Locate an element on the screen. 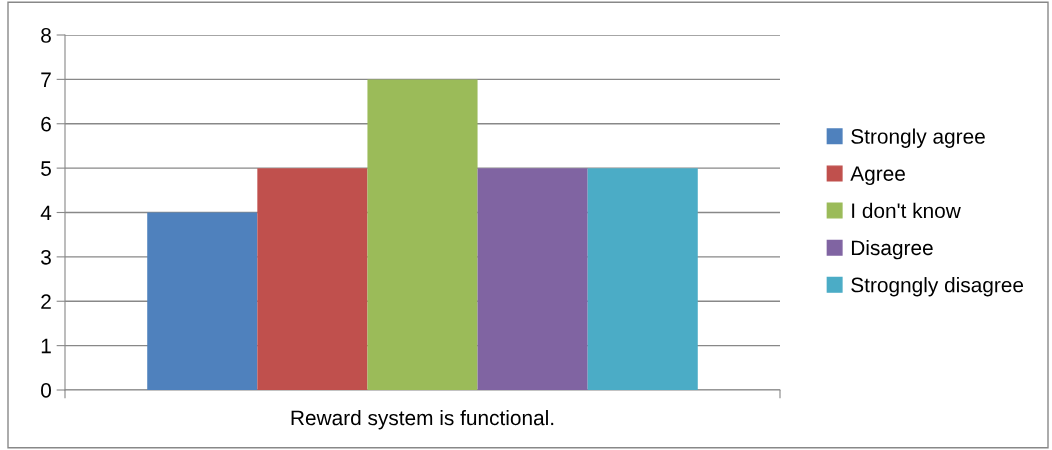 The height and width of the screenshot is (450, 1052). y-tick-label: 4 is located at coordinates (46, 213).